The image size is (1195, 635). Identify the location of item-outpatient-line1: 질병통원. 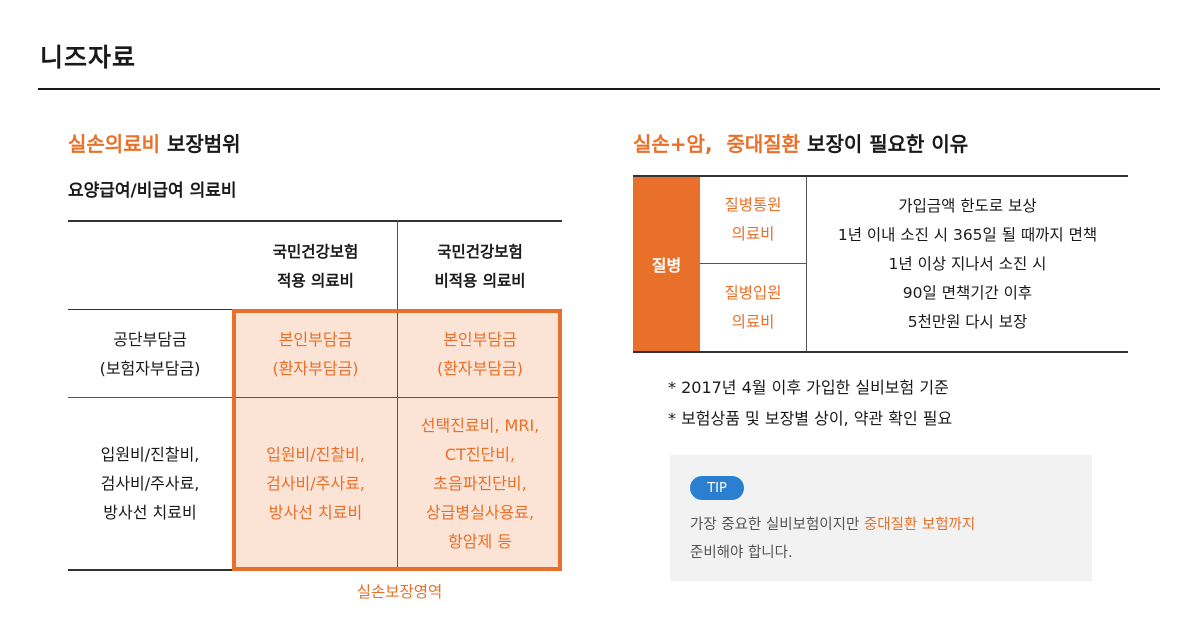
(753, 205).